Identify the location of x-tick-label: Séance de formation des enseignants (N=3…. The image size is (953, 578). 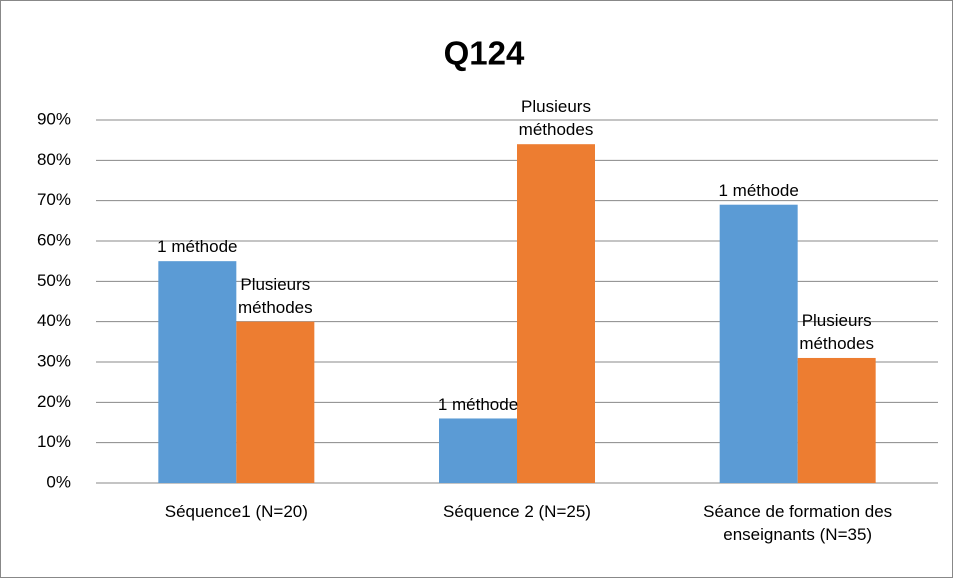
(798, 523).